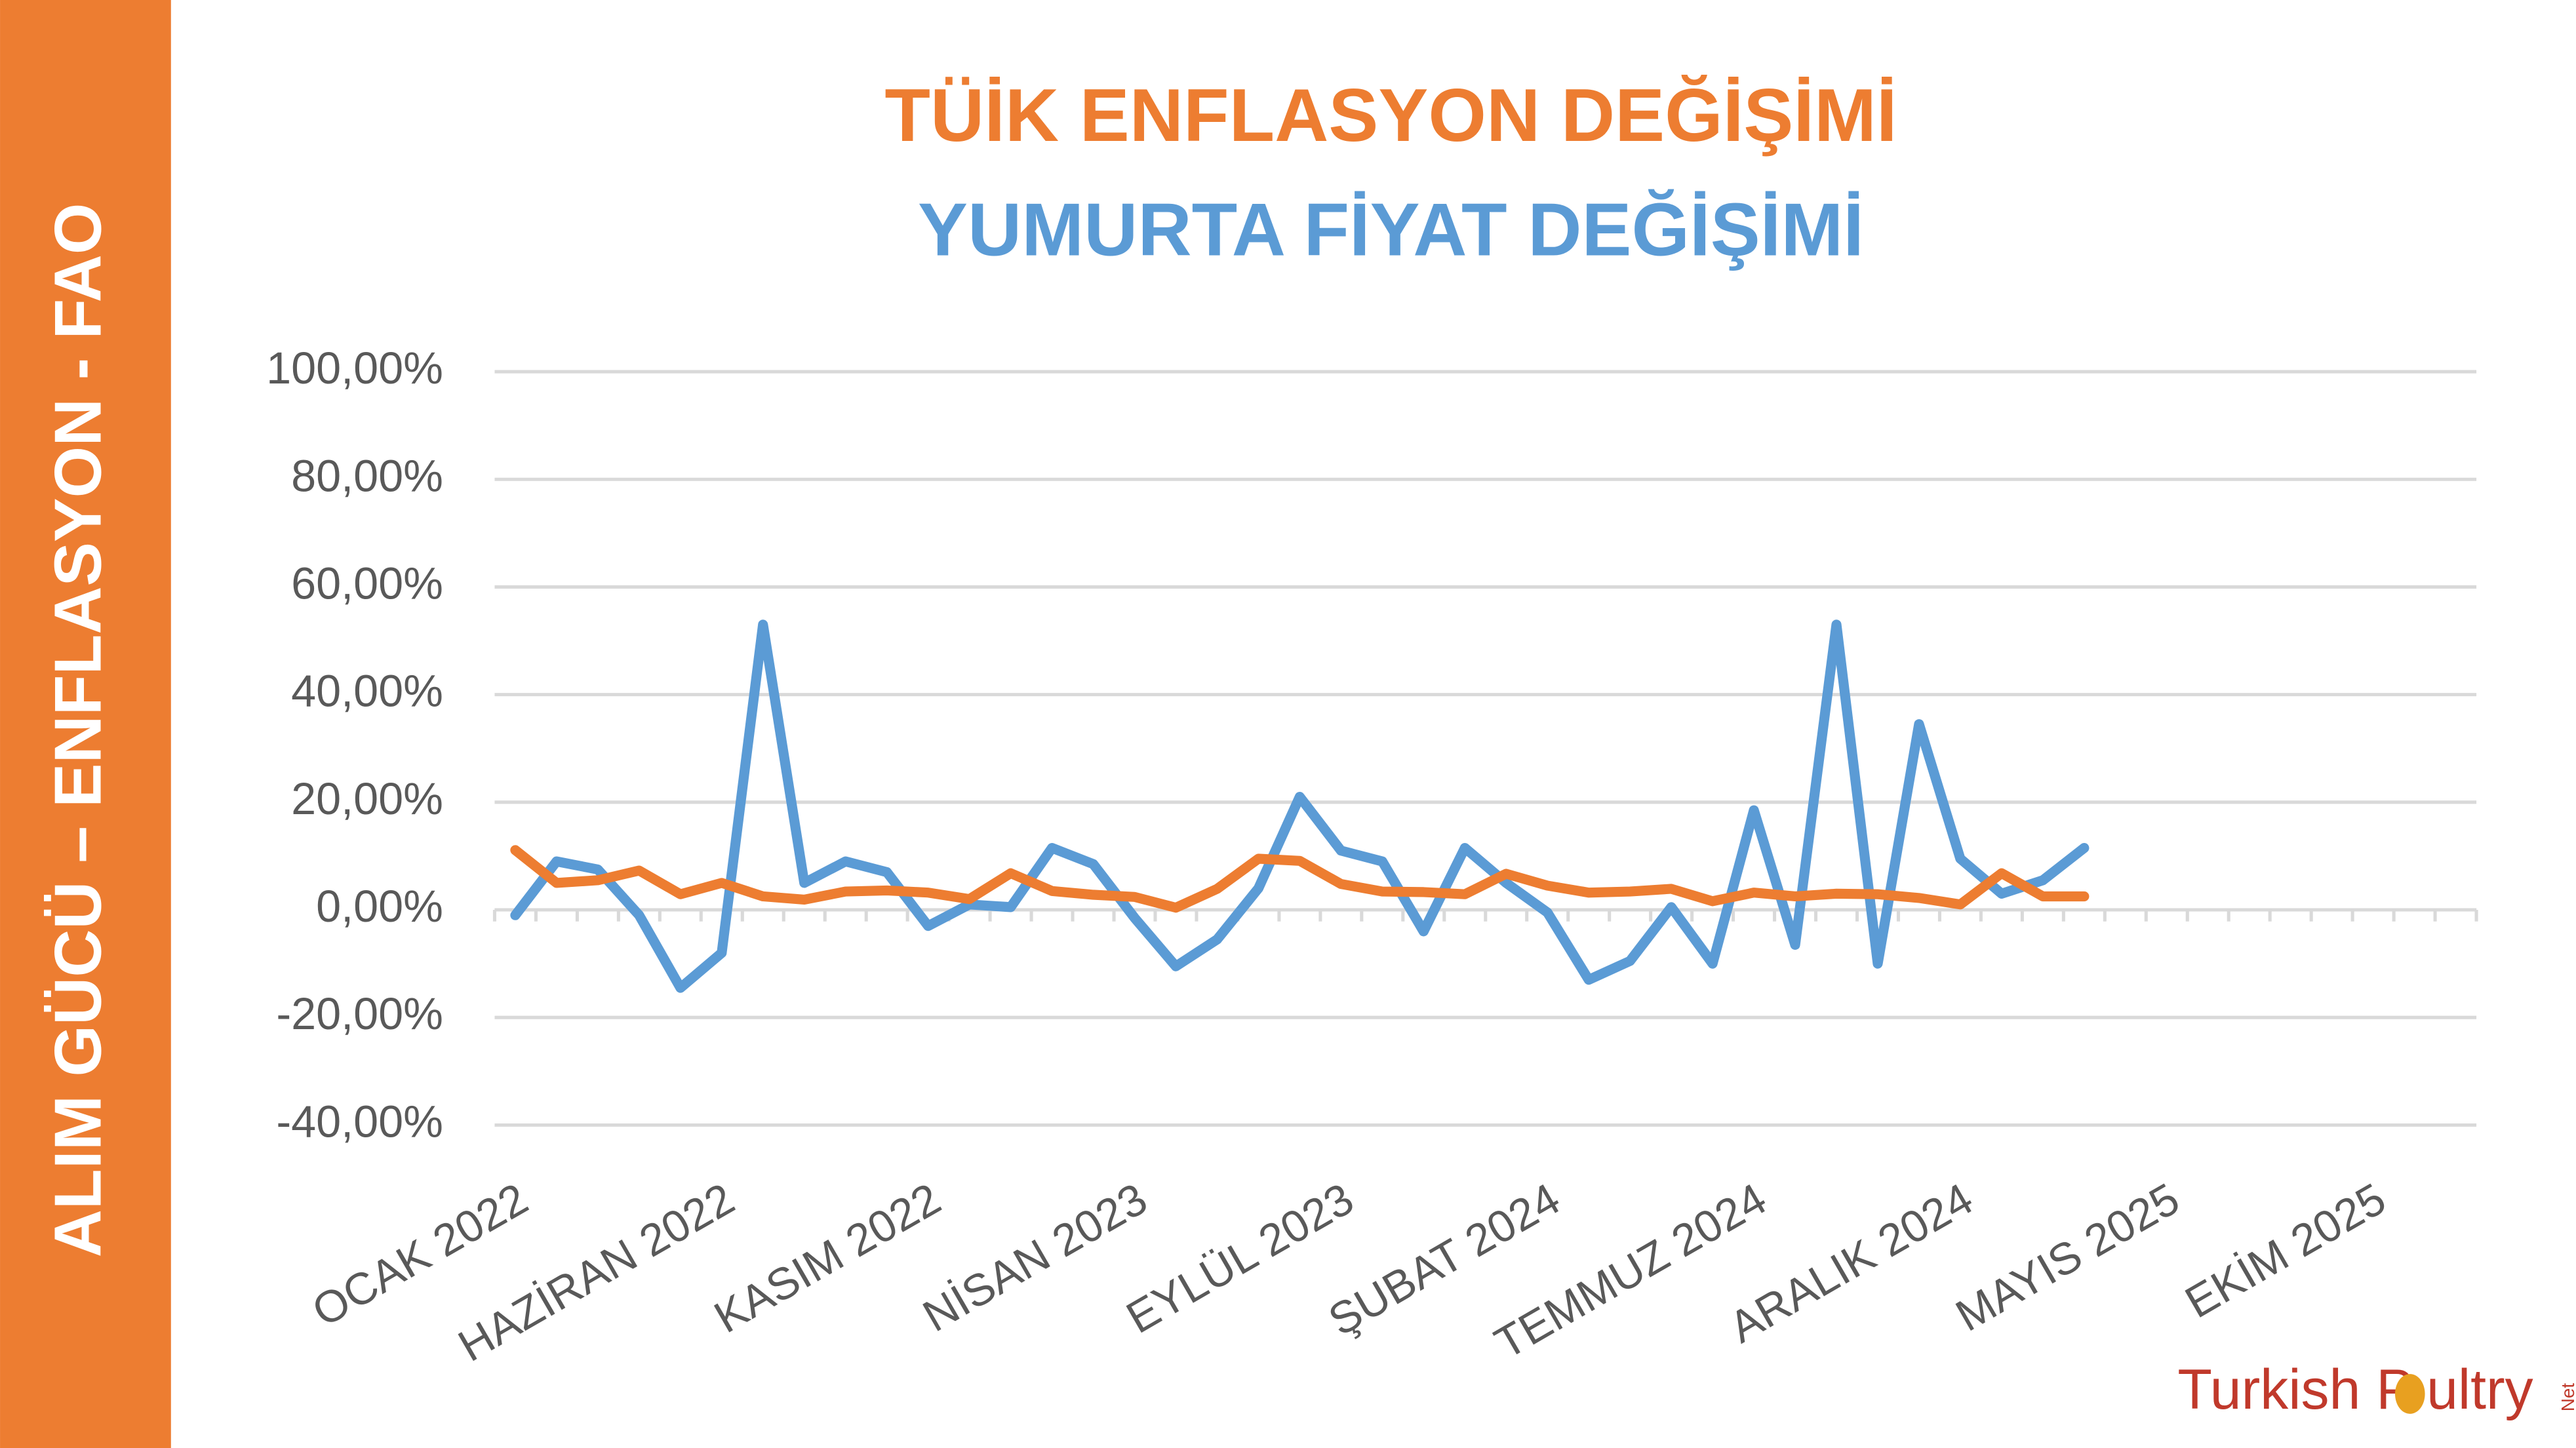 This screenshot has height=1448, width=2576. What do you see at coordinates (1391, 230) in the screenshot?
I see `title-blue: YUMURTA FİYAT DEĞİŞİMİ` at bounding box center [1391, 230].